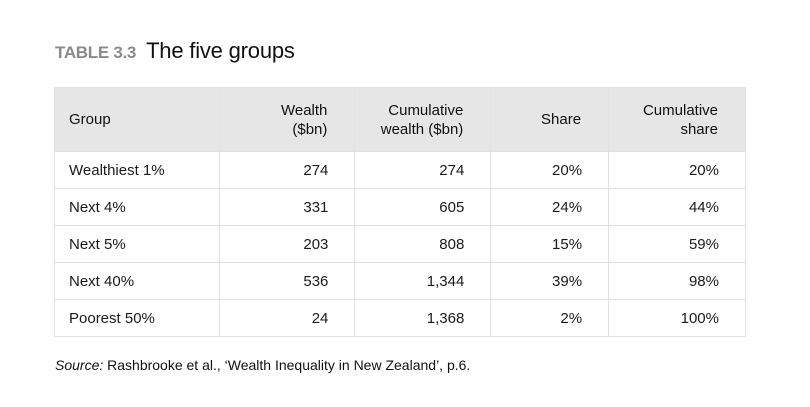 This screenshot has width=810, height=407. Describe the element at coordinates (287, 281) in the screenshot. I see `cell-wealth: 536` at that location.